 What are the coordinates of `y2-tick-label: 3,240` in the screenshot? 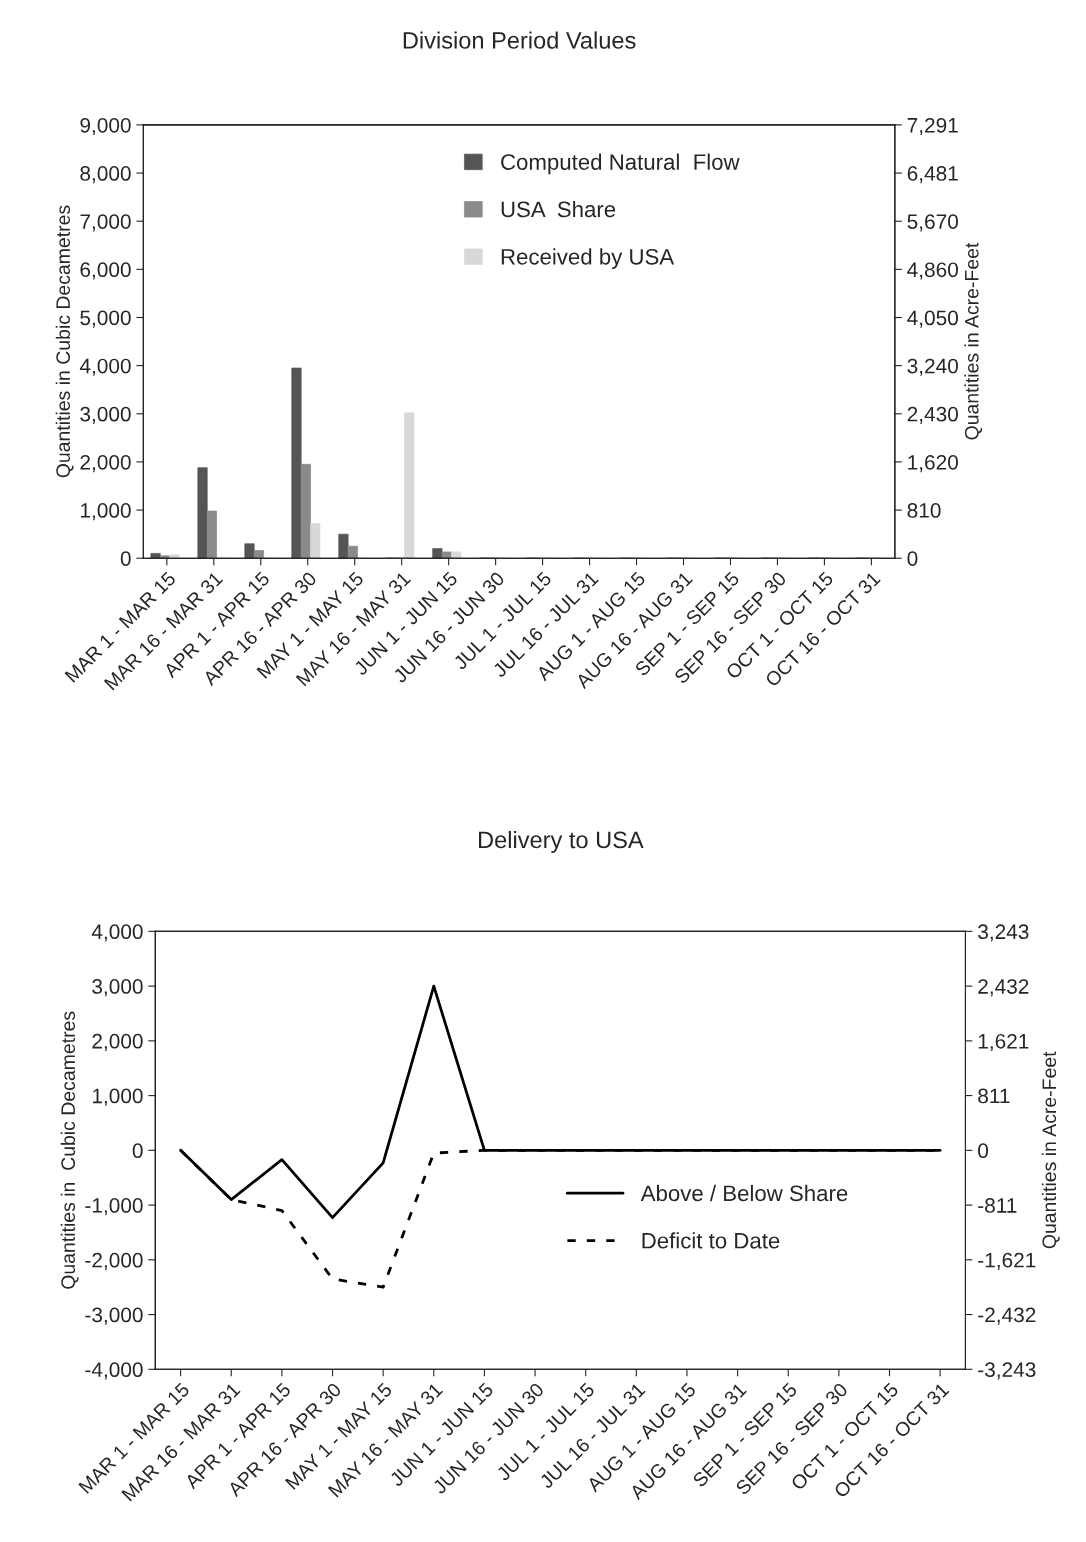 It's located at (932, 367).